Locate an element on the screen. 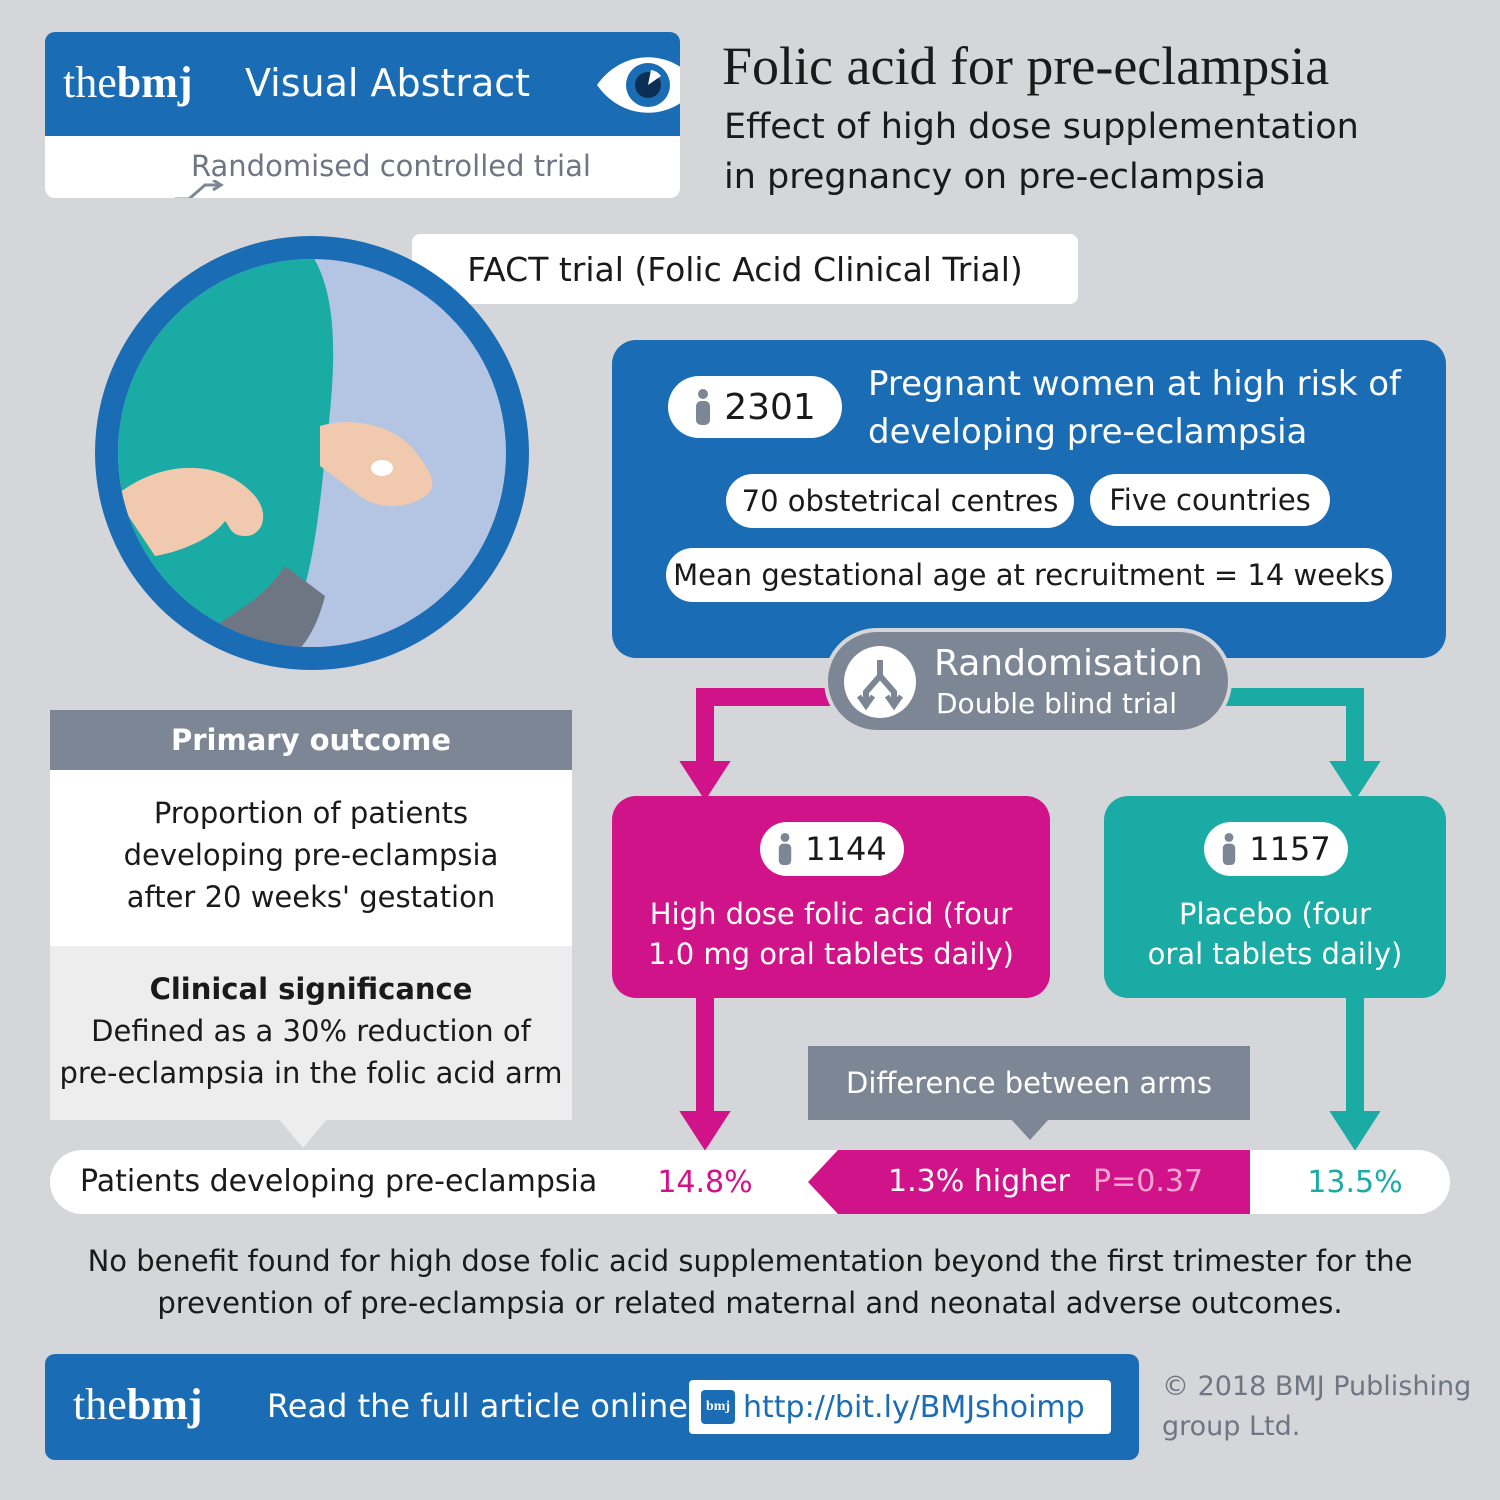 This screenshot has height=1500, width=1500. placebo-count-pill: 1157 is located at coordinates (1276, 849).